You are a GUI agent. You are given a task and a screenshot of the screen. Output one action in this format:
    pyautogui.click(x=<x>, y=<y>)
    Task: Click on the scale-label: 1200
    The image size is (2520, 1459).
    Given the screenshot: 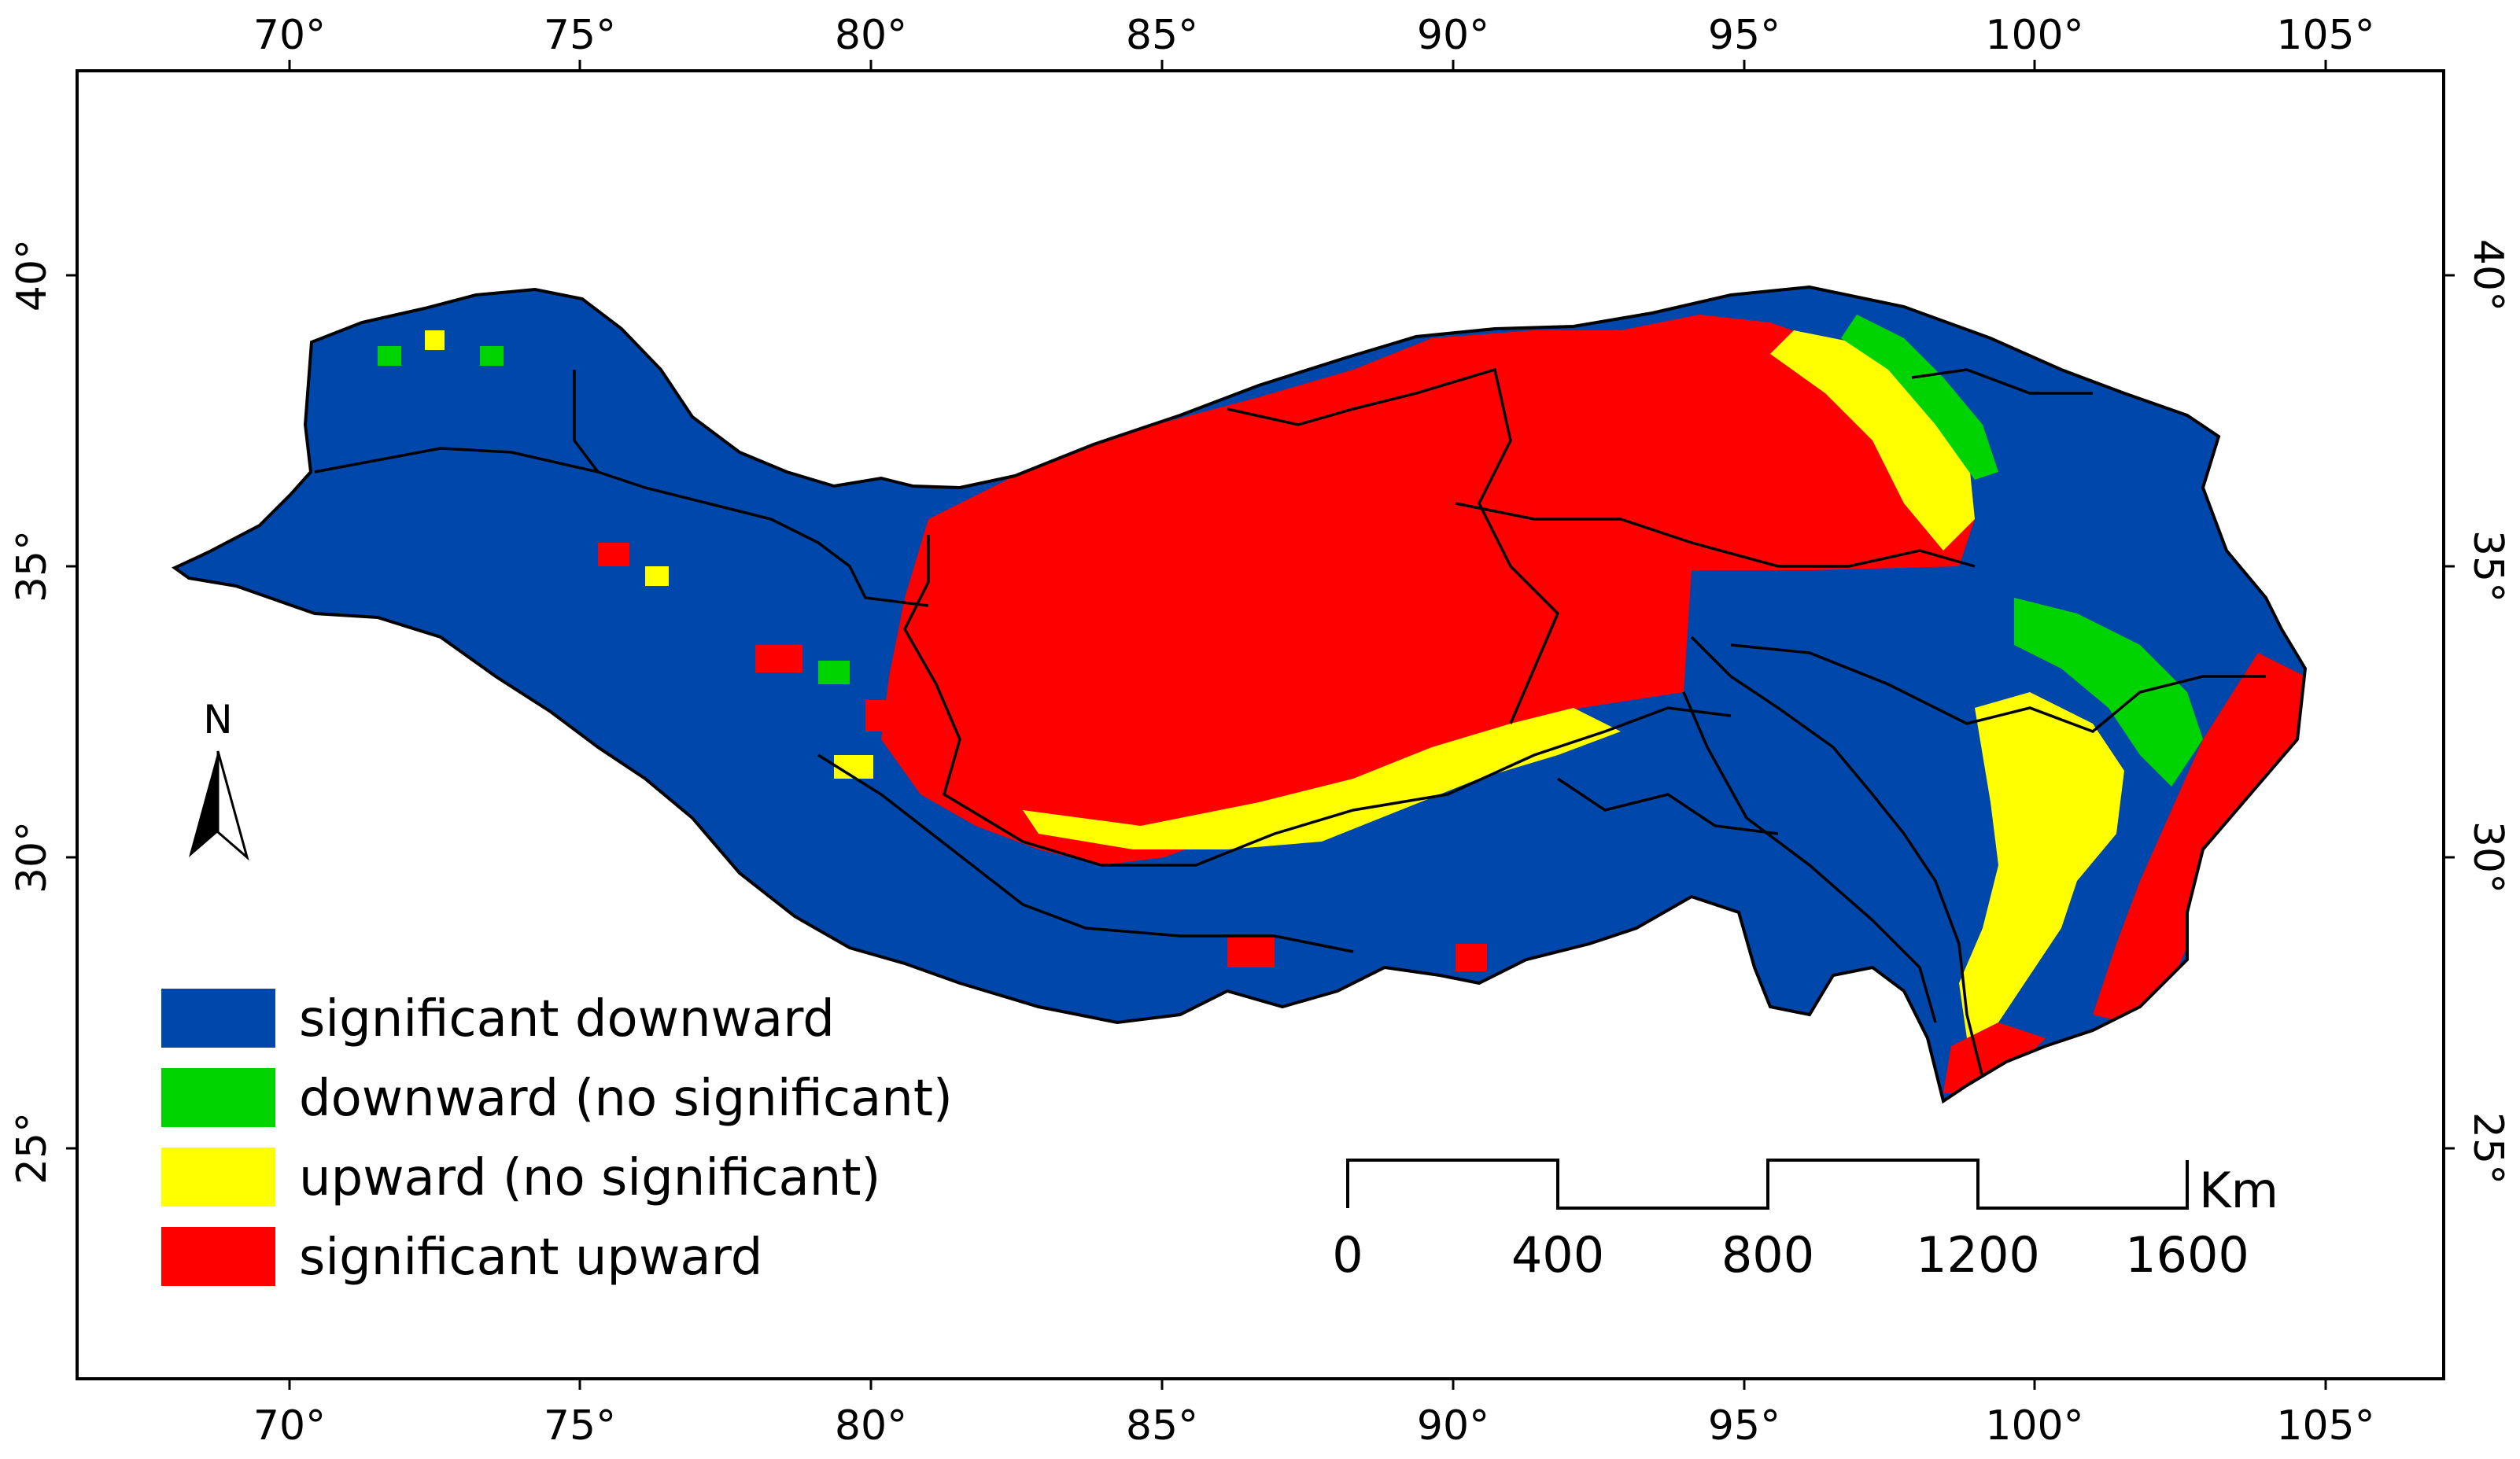 What is the action you would take?
    pyautogui.click(x=1978, y=1255)
    